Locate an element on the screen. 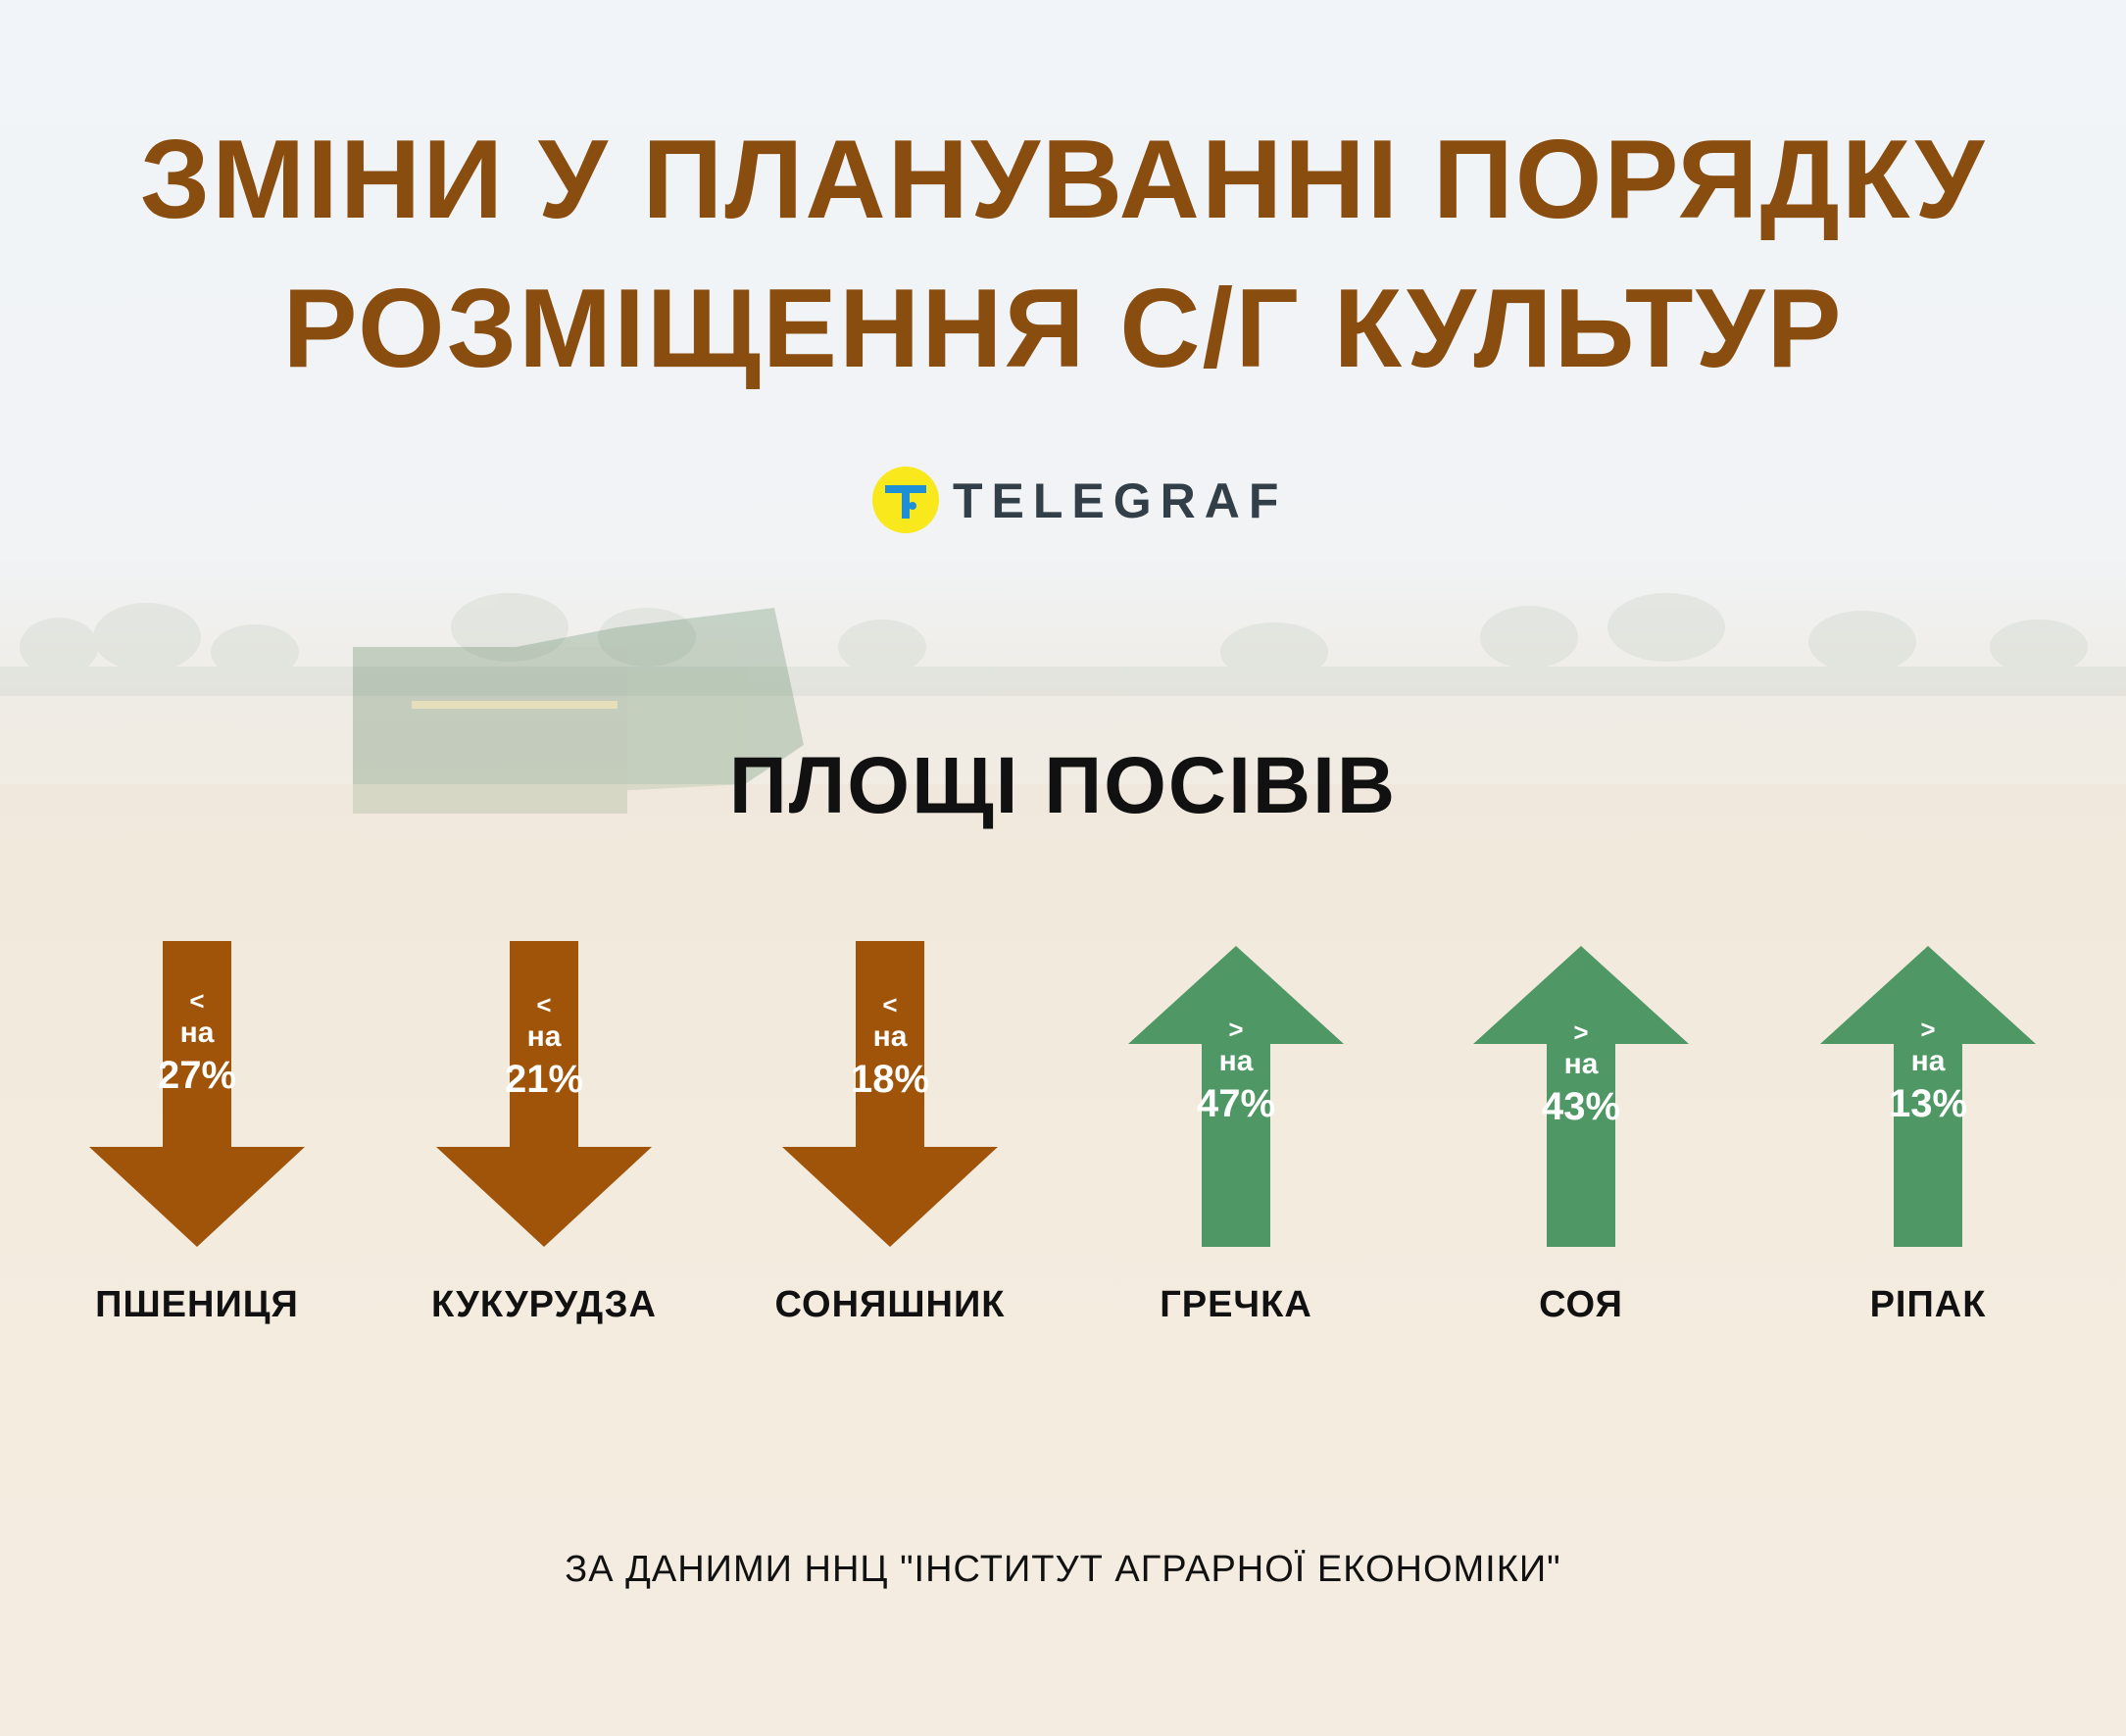 This screenshot has width=2126, height=1736. crop-change: > на 47% is located at coordinates (1236, 1072).